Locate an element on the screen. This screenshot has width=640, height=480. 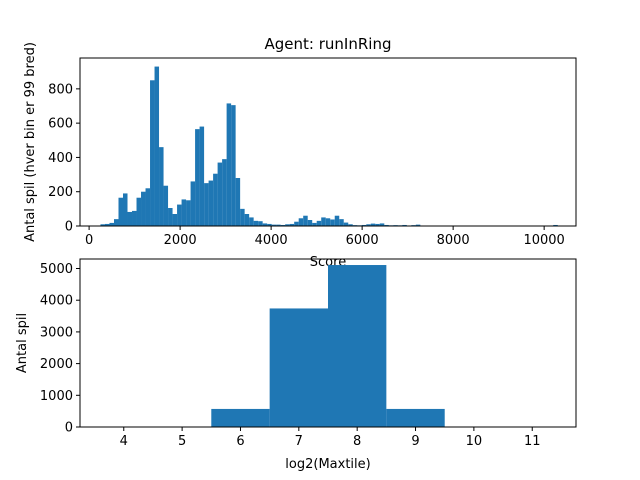
x-tick-label: 11 is located at coordinates (532, 441).